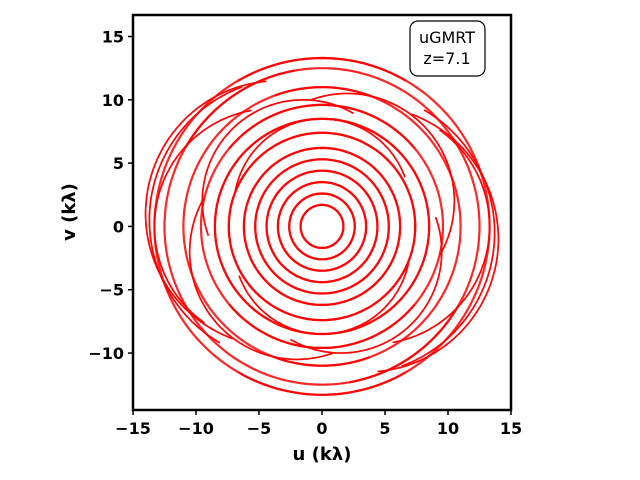  Describe the element at coordinates (113, 37) in the screenshot. I see `y-tick-label: 15` at that location.